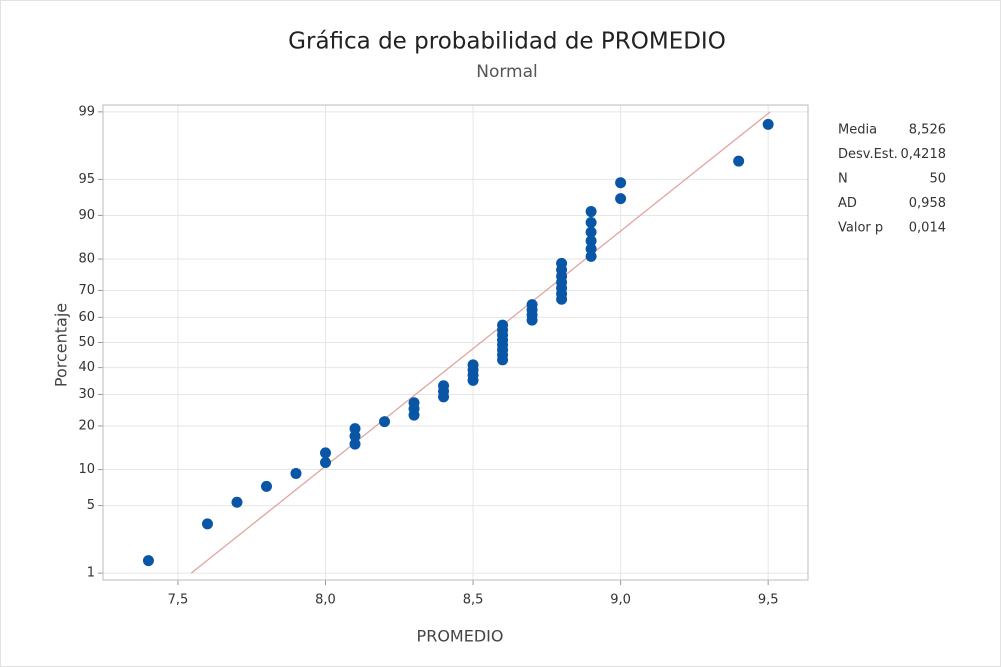 Image resolution: width=1001 pixels, height=667 pixels. I want to click on stat-label: Desv.Est., so click(868, 154).